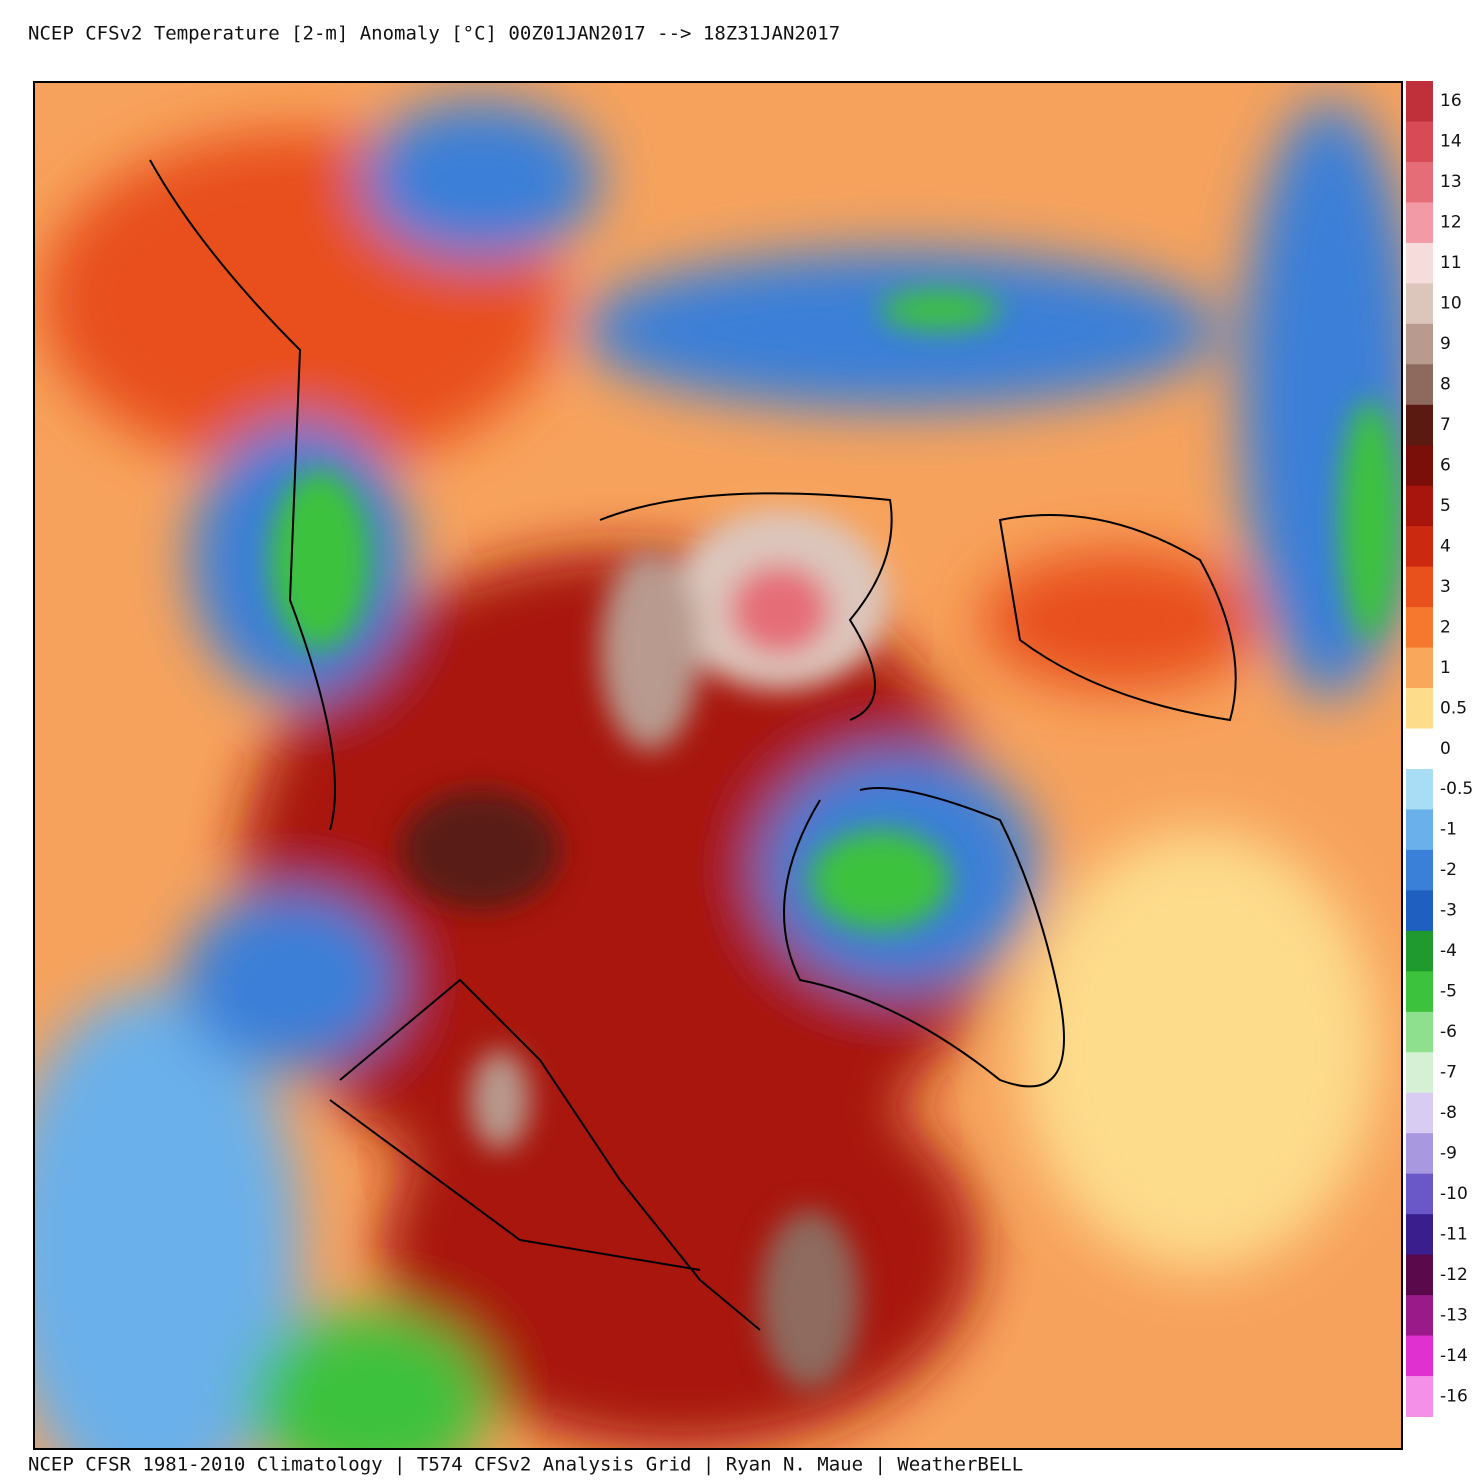 The width and height of the screenshot is (1484, 1484). What do you see at coordinates (1448, 1153) in the screenshot?
I see `colorbar-label: -9` at bounding box center [1448, 1153].